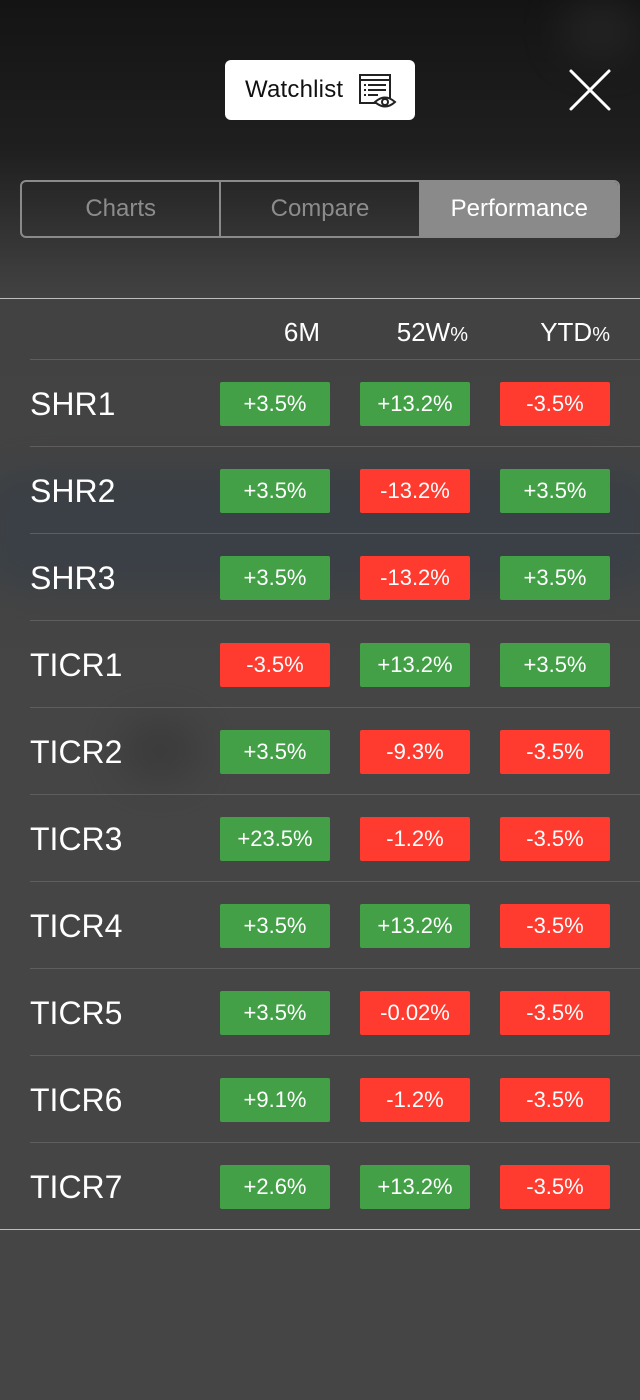 This screenshot has height=1400, width=640. Describe the element at coordinates (275, 1100) in the screenshot. I see `change-6m-badge: +9.1%` at that location.